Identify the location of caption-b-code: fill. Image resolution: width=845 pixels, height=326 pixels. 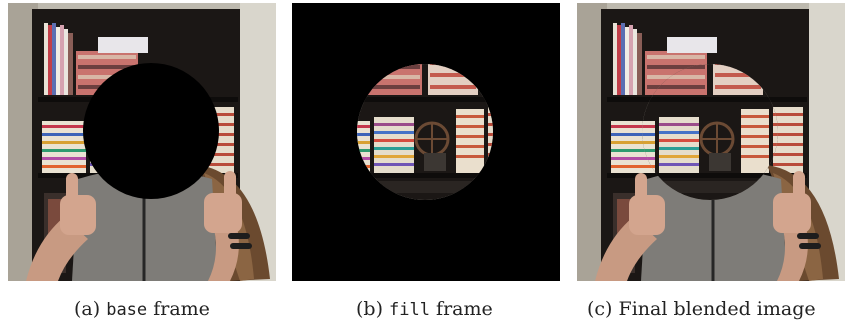
(409, 310).